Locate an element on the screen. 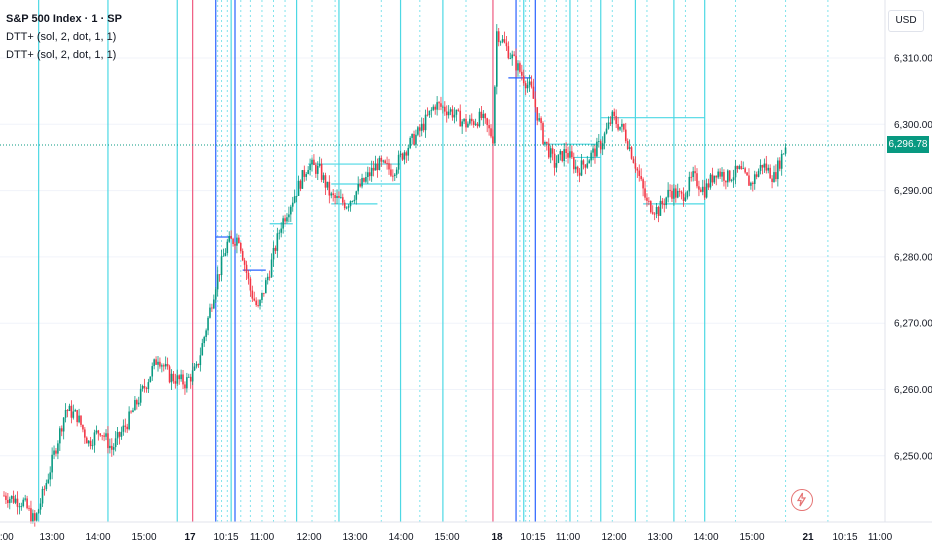 The height and width of the screenshot is (550, 932). symbol-title: S&P 500 Index · 1 · SP is located at coordinates (64, 19).